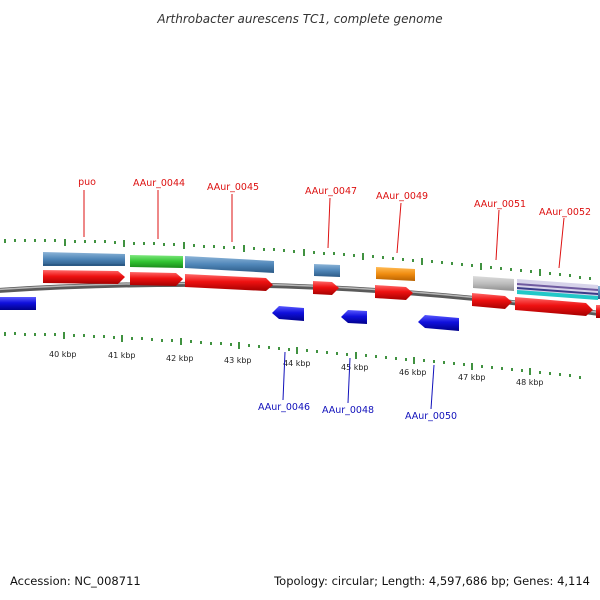  I want to click on kbp-label: 40 kbp, so click(63, 354).